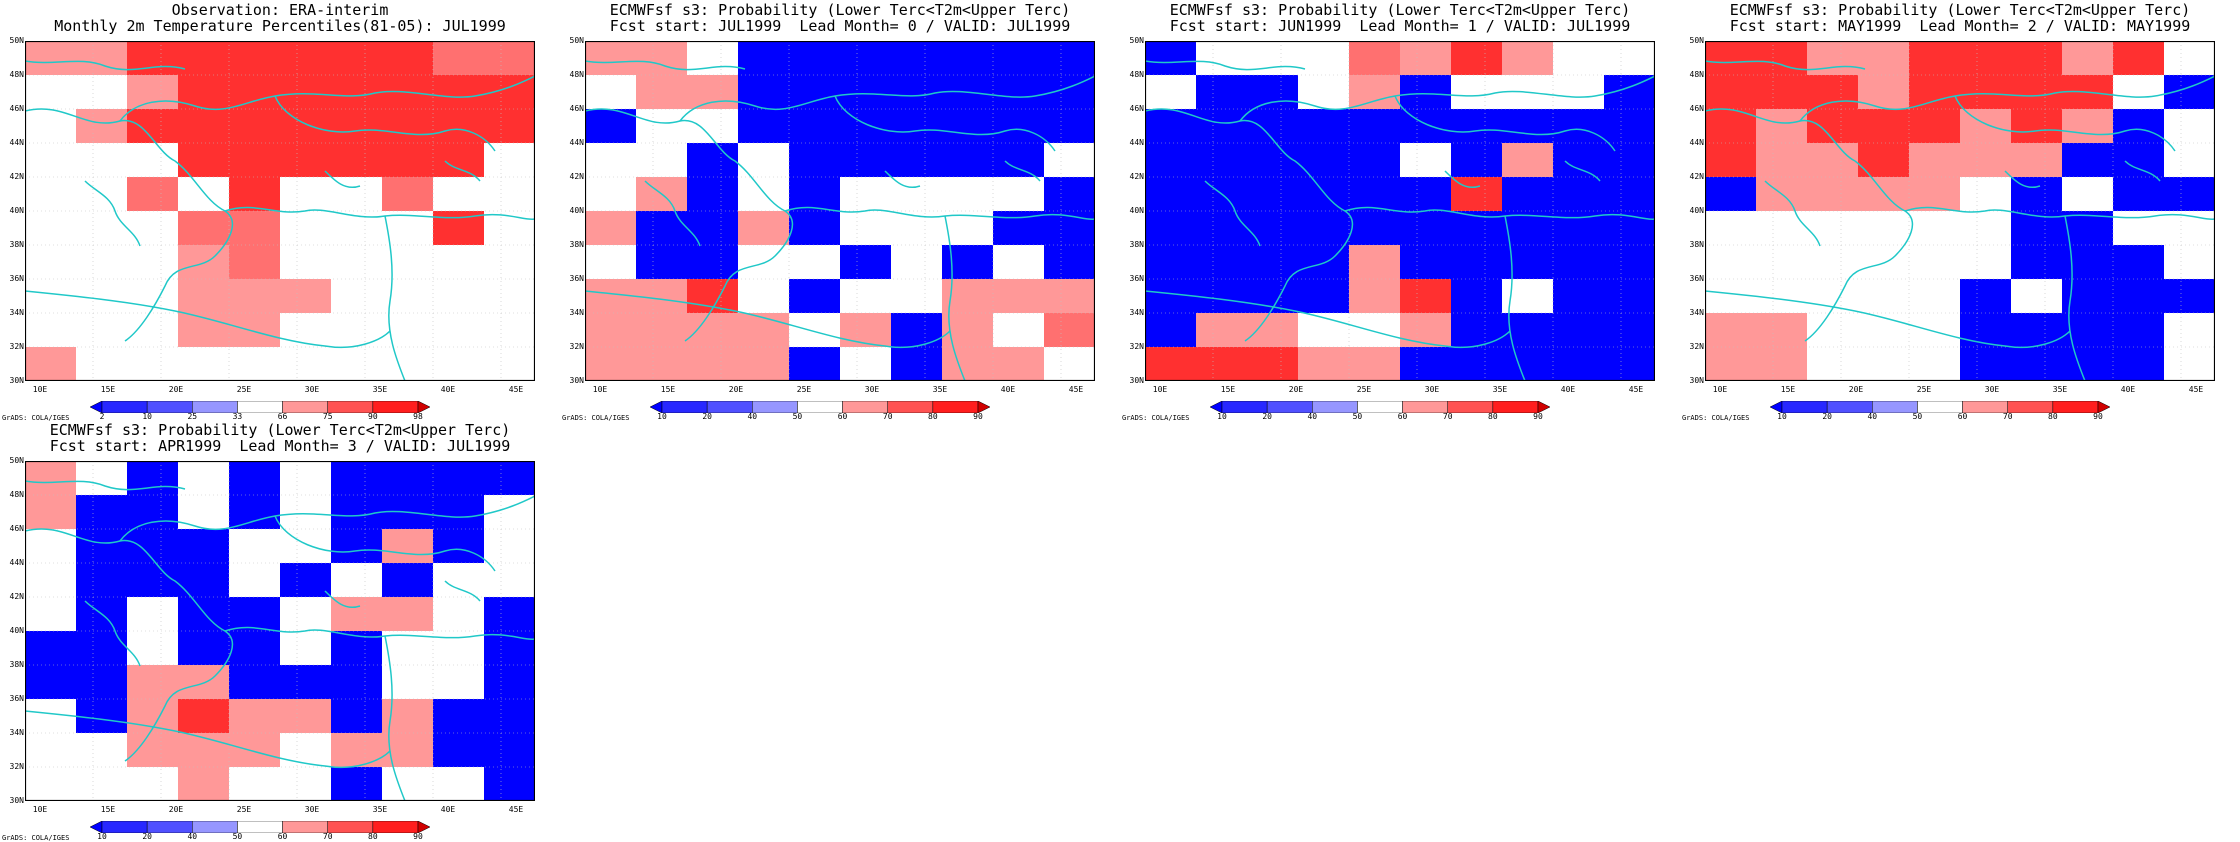 The image size is (2240, 842). Describe the element at coordinates (516, 809) in the screenshot. I see `lon-label: 45E` at that location.